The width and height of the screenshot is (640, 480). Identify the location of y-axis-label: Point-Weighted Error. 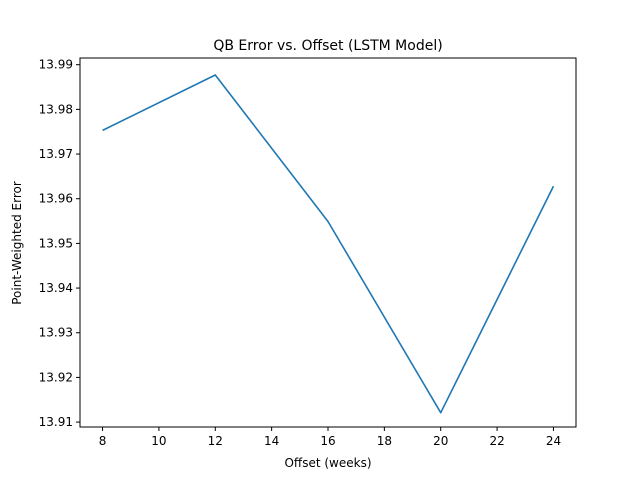
(17, 243).